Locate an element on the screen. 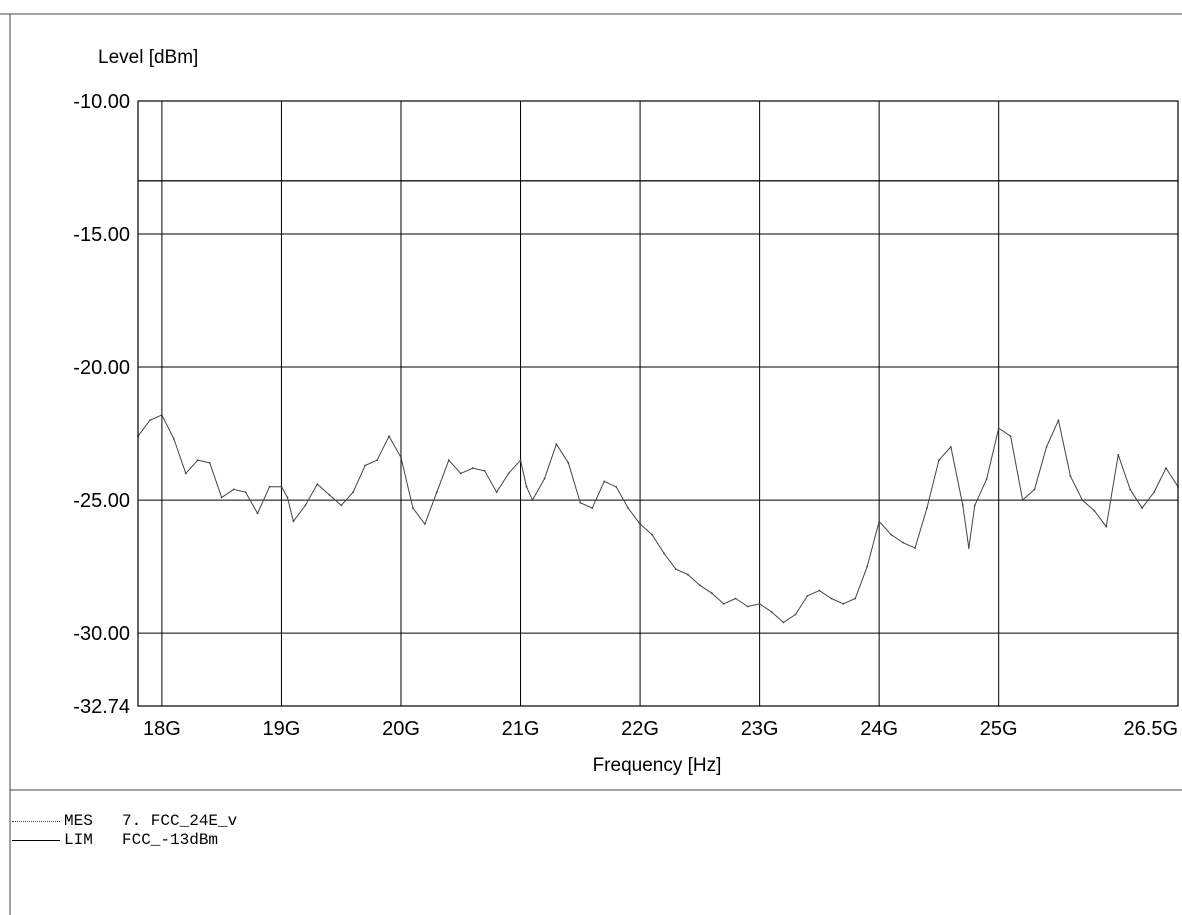  y-tick-label-0: -10.00 is located at coordinates (101, 102).